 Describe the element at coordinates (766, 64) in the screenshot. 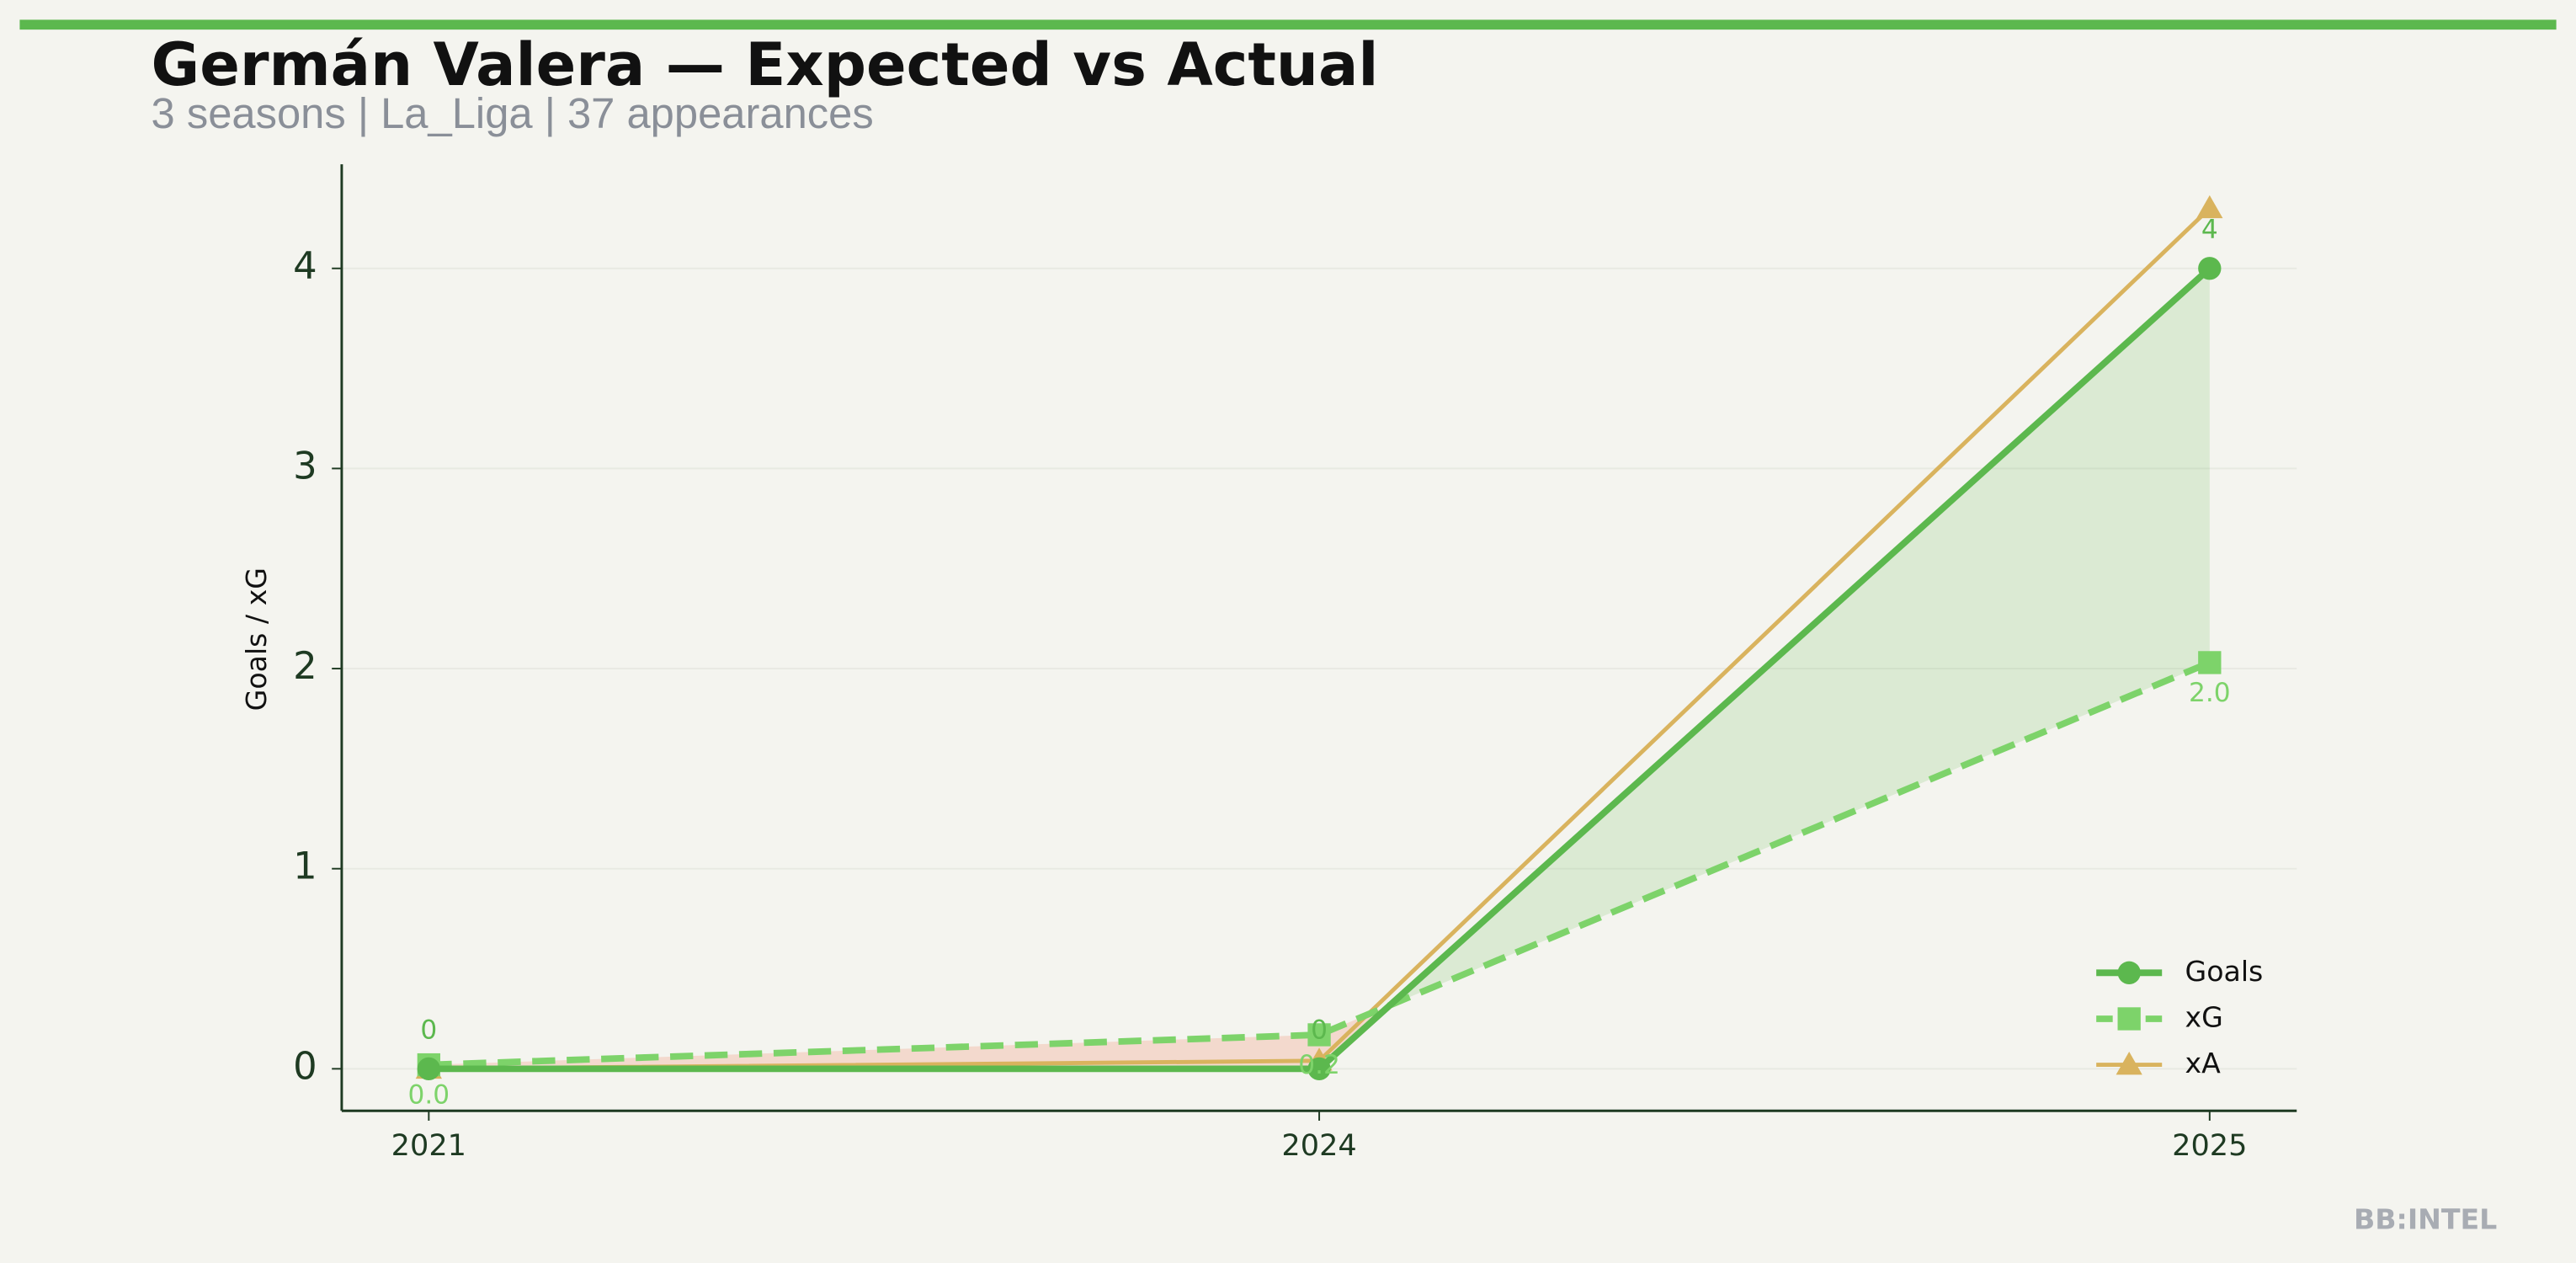

I see `chart-title: Germán Valera — Expected vs Actual` at that location.